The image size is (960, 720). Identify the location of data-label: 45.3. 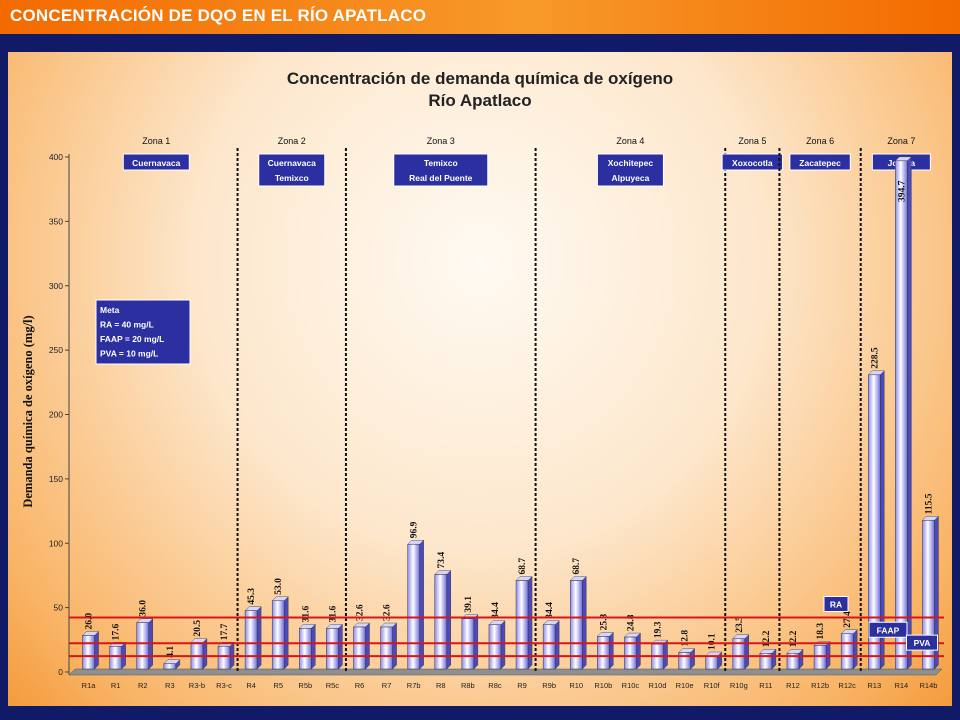
(252, 596).